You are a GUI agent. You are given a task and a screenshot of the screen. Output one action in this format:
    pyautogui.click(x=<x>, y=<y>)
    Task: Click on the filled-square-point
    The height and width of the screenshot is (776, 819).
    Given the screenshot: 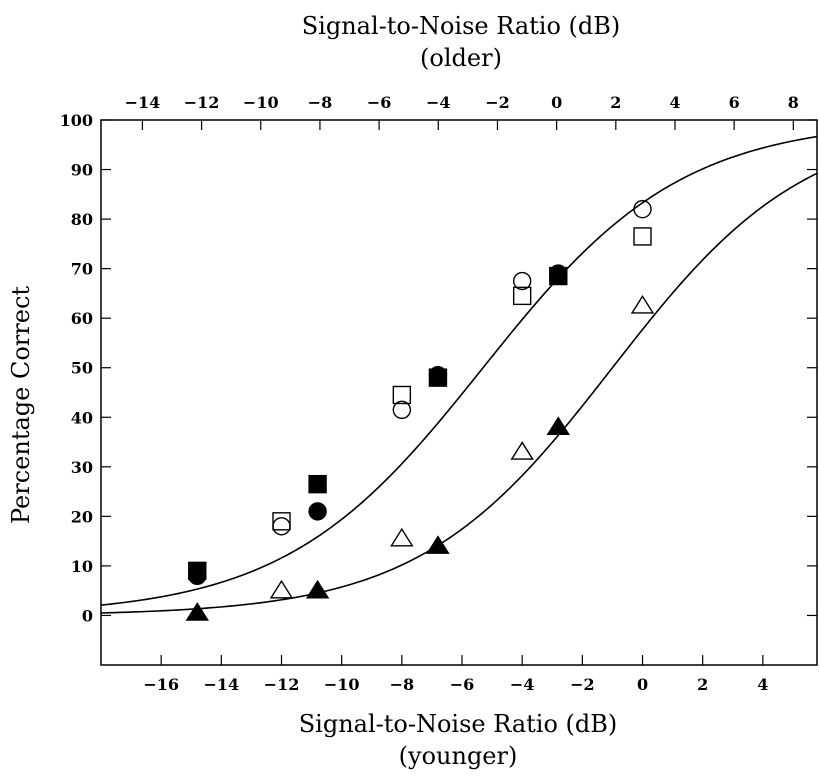 What is the action you would take?
    pyautogui.click(x=317, y=484)
    